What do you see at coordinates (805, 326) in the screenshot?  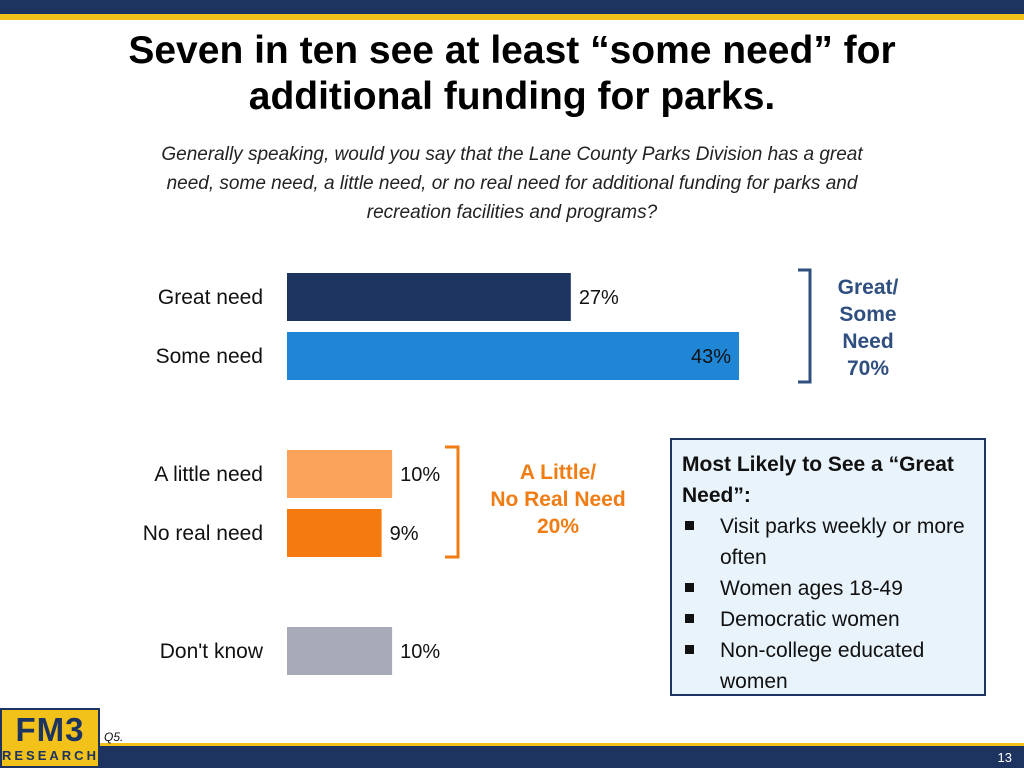 I see `bracket-great-some-need` at bounding box center [805, 326].